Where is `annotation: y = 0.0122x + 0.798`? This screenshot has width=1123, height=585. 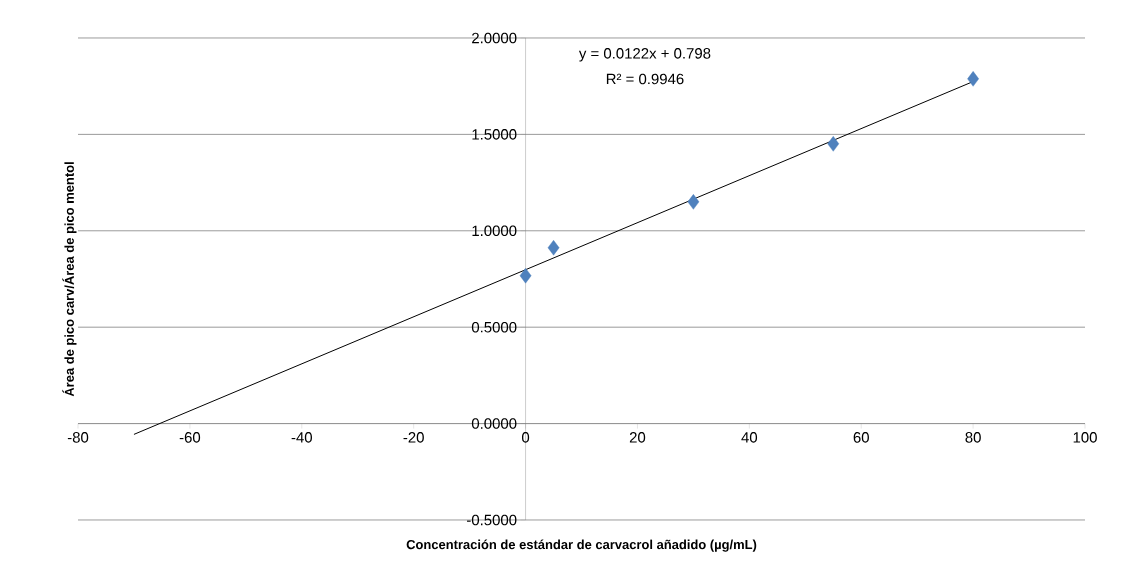 annotation: y = 0.0122x + 0.798 is located at coordinates (644, 55).